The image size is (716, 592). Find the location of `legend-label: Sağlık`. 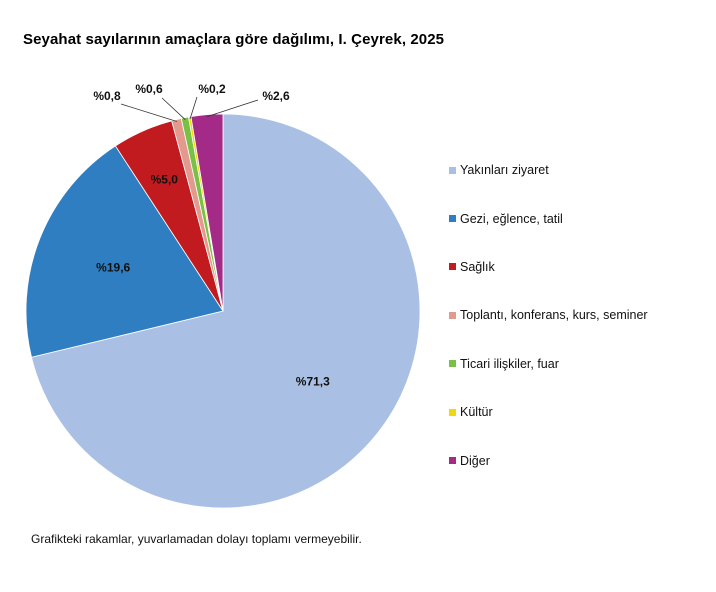

legend-label: Sağlık is located at coordinates (477, 266).